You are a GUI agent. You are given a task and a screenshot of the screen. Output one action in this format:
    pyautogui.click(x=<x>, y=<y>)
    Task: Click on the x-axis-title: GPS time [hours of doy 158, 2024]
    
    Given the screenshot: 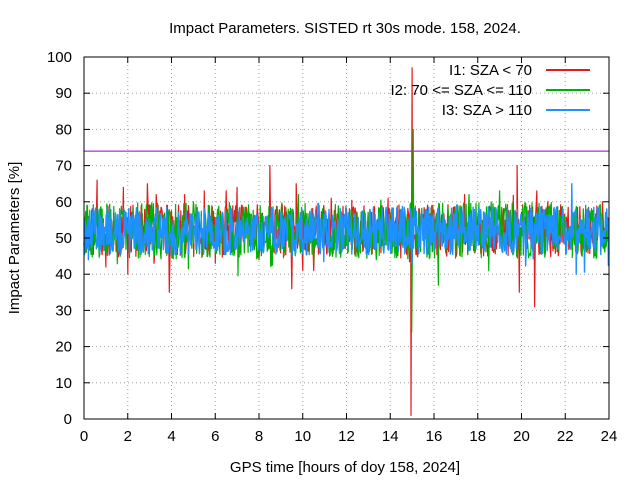 What is the action you would take?
    pyautogui.click(x=345, y=467)
    